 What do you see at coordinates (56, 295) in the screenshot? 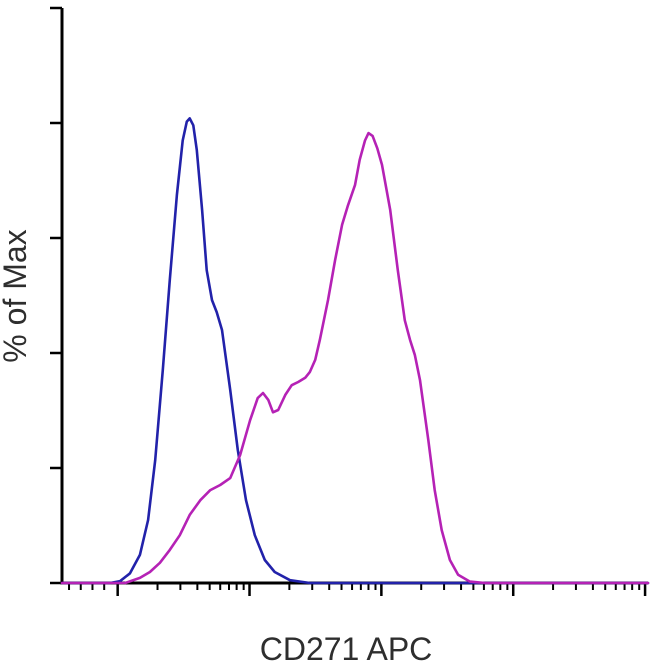
I see `y-axis-ticks` at bounding box center [56, 295].